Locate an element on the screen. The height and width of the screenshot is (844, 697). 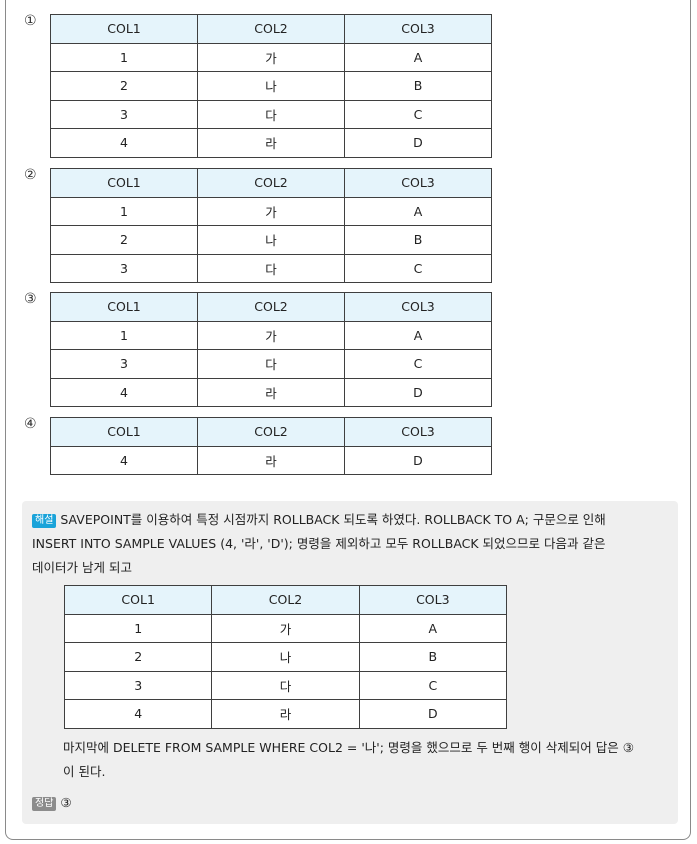
answer-value: ③ is located at coordinates (66, 802).